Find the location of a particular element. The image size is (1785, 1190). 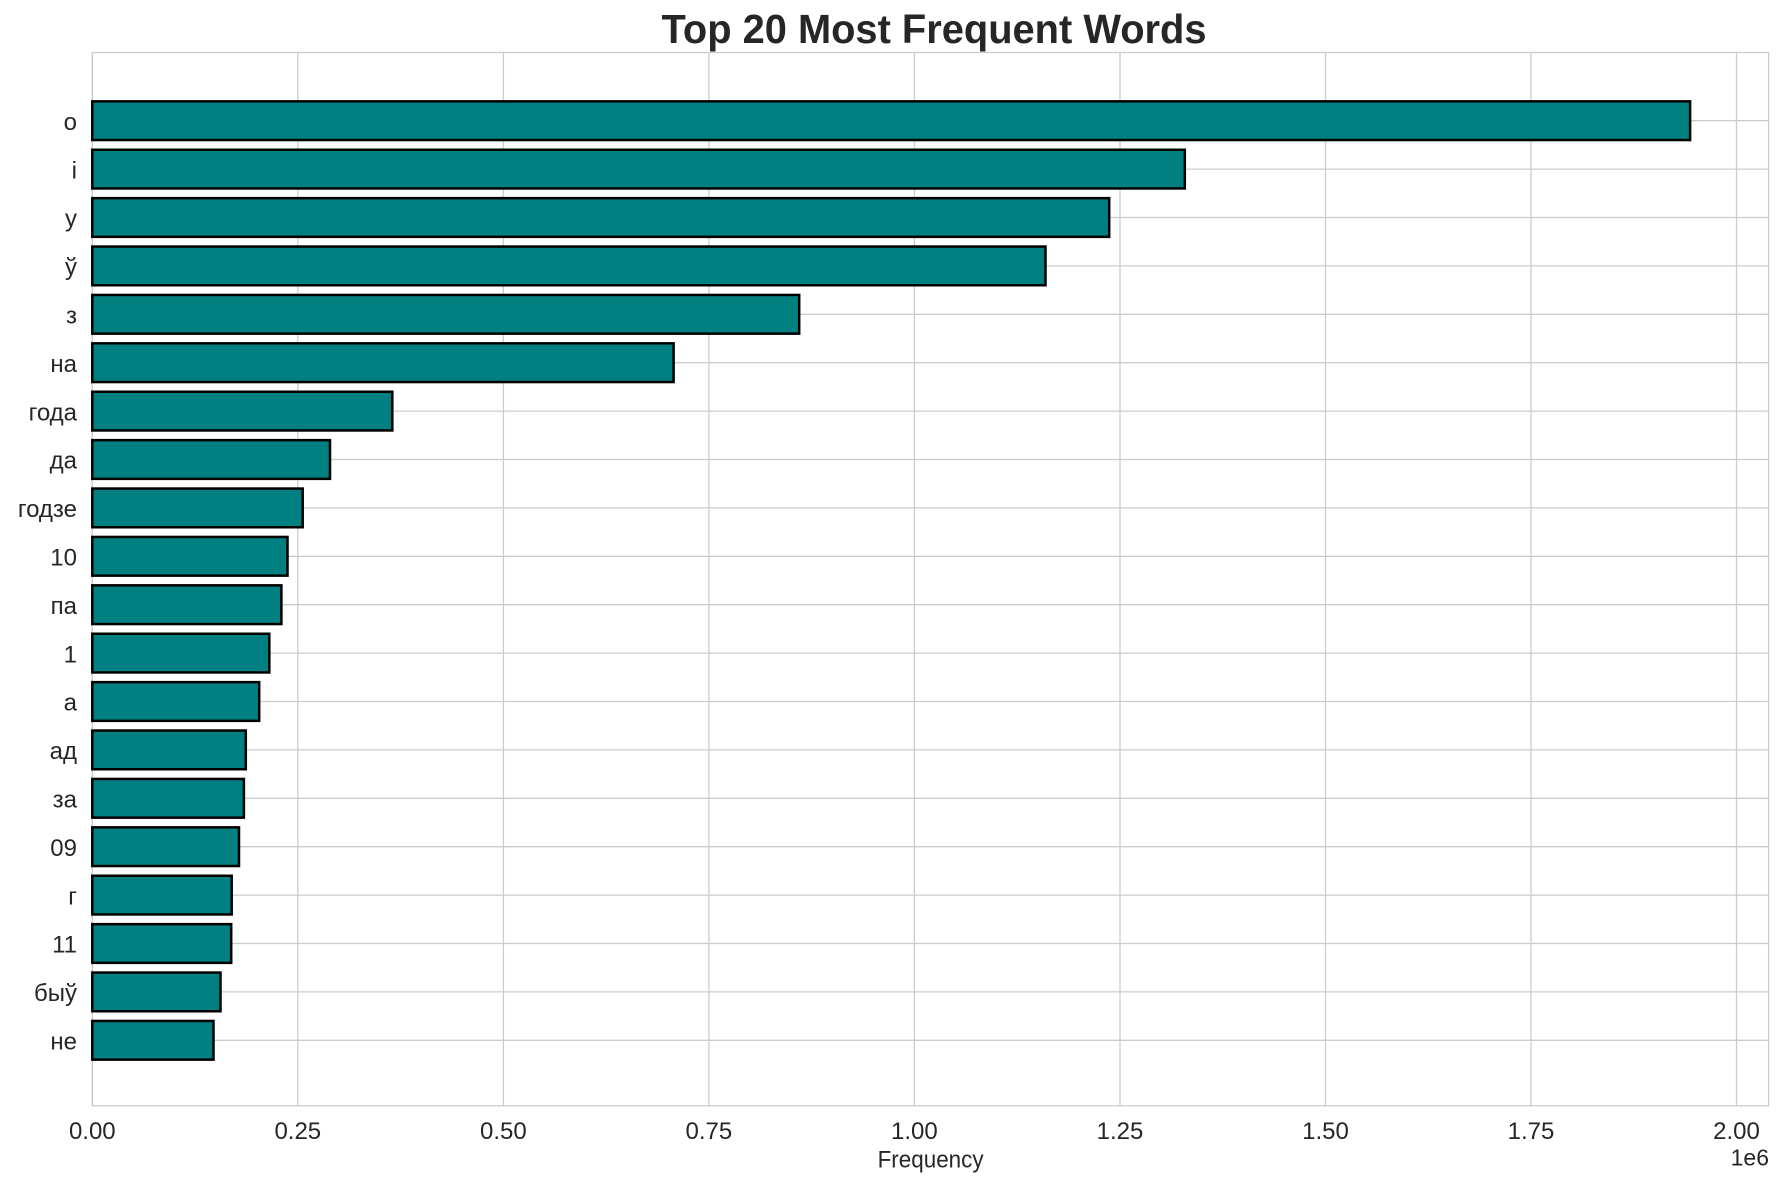

svg-text: 1.75 is located at coordinates (1531, 1131).